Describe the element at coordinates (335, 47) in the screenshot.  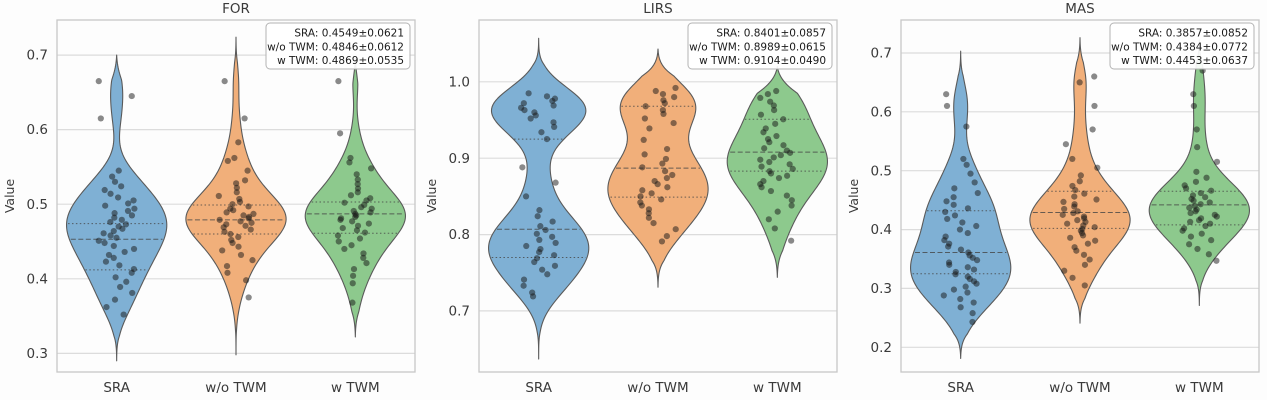
I see `legend-line: w/o TWM: 0.4846±0.0612` at that location.